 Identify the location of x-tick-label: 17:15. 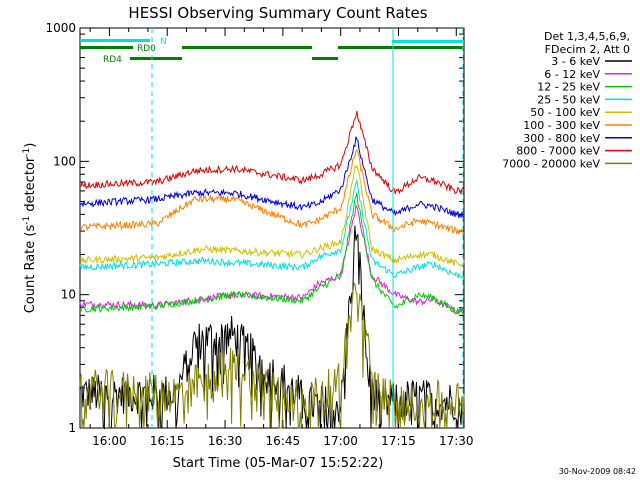
(398, 441).